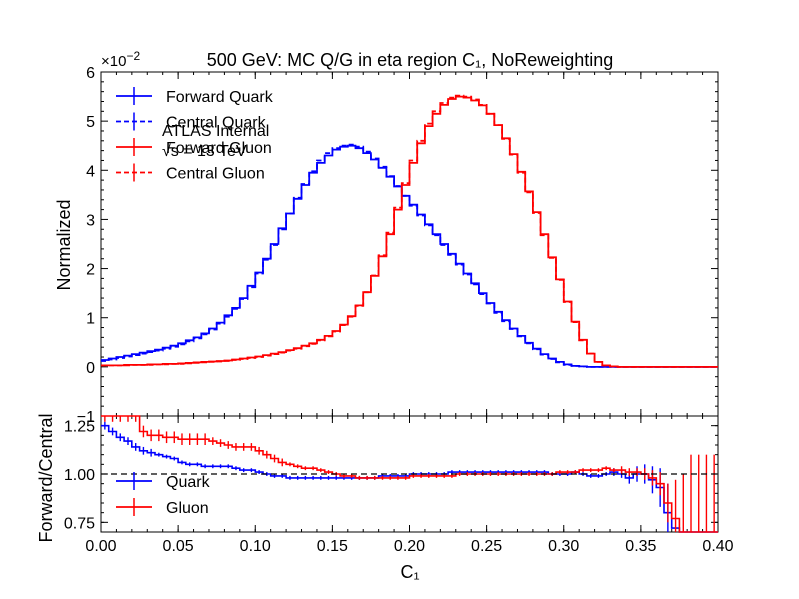 The image size is (799, 599). Describe the element at coordinates (79, 427) in the screenshot. I see `bottom-y-tick-label: 1.25` at that location.